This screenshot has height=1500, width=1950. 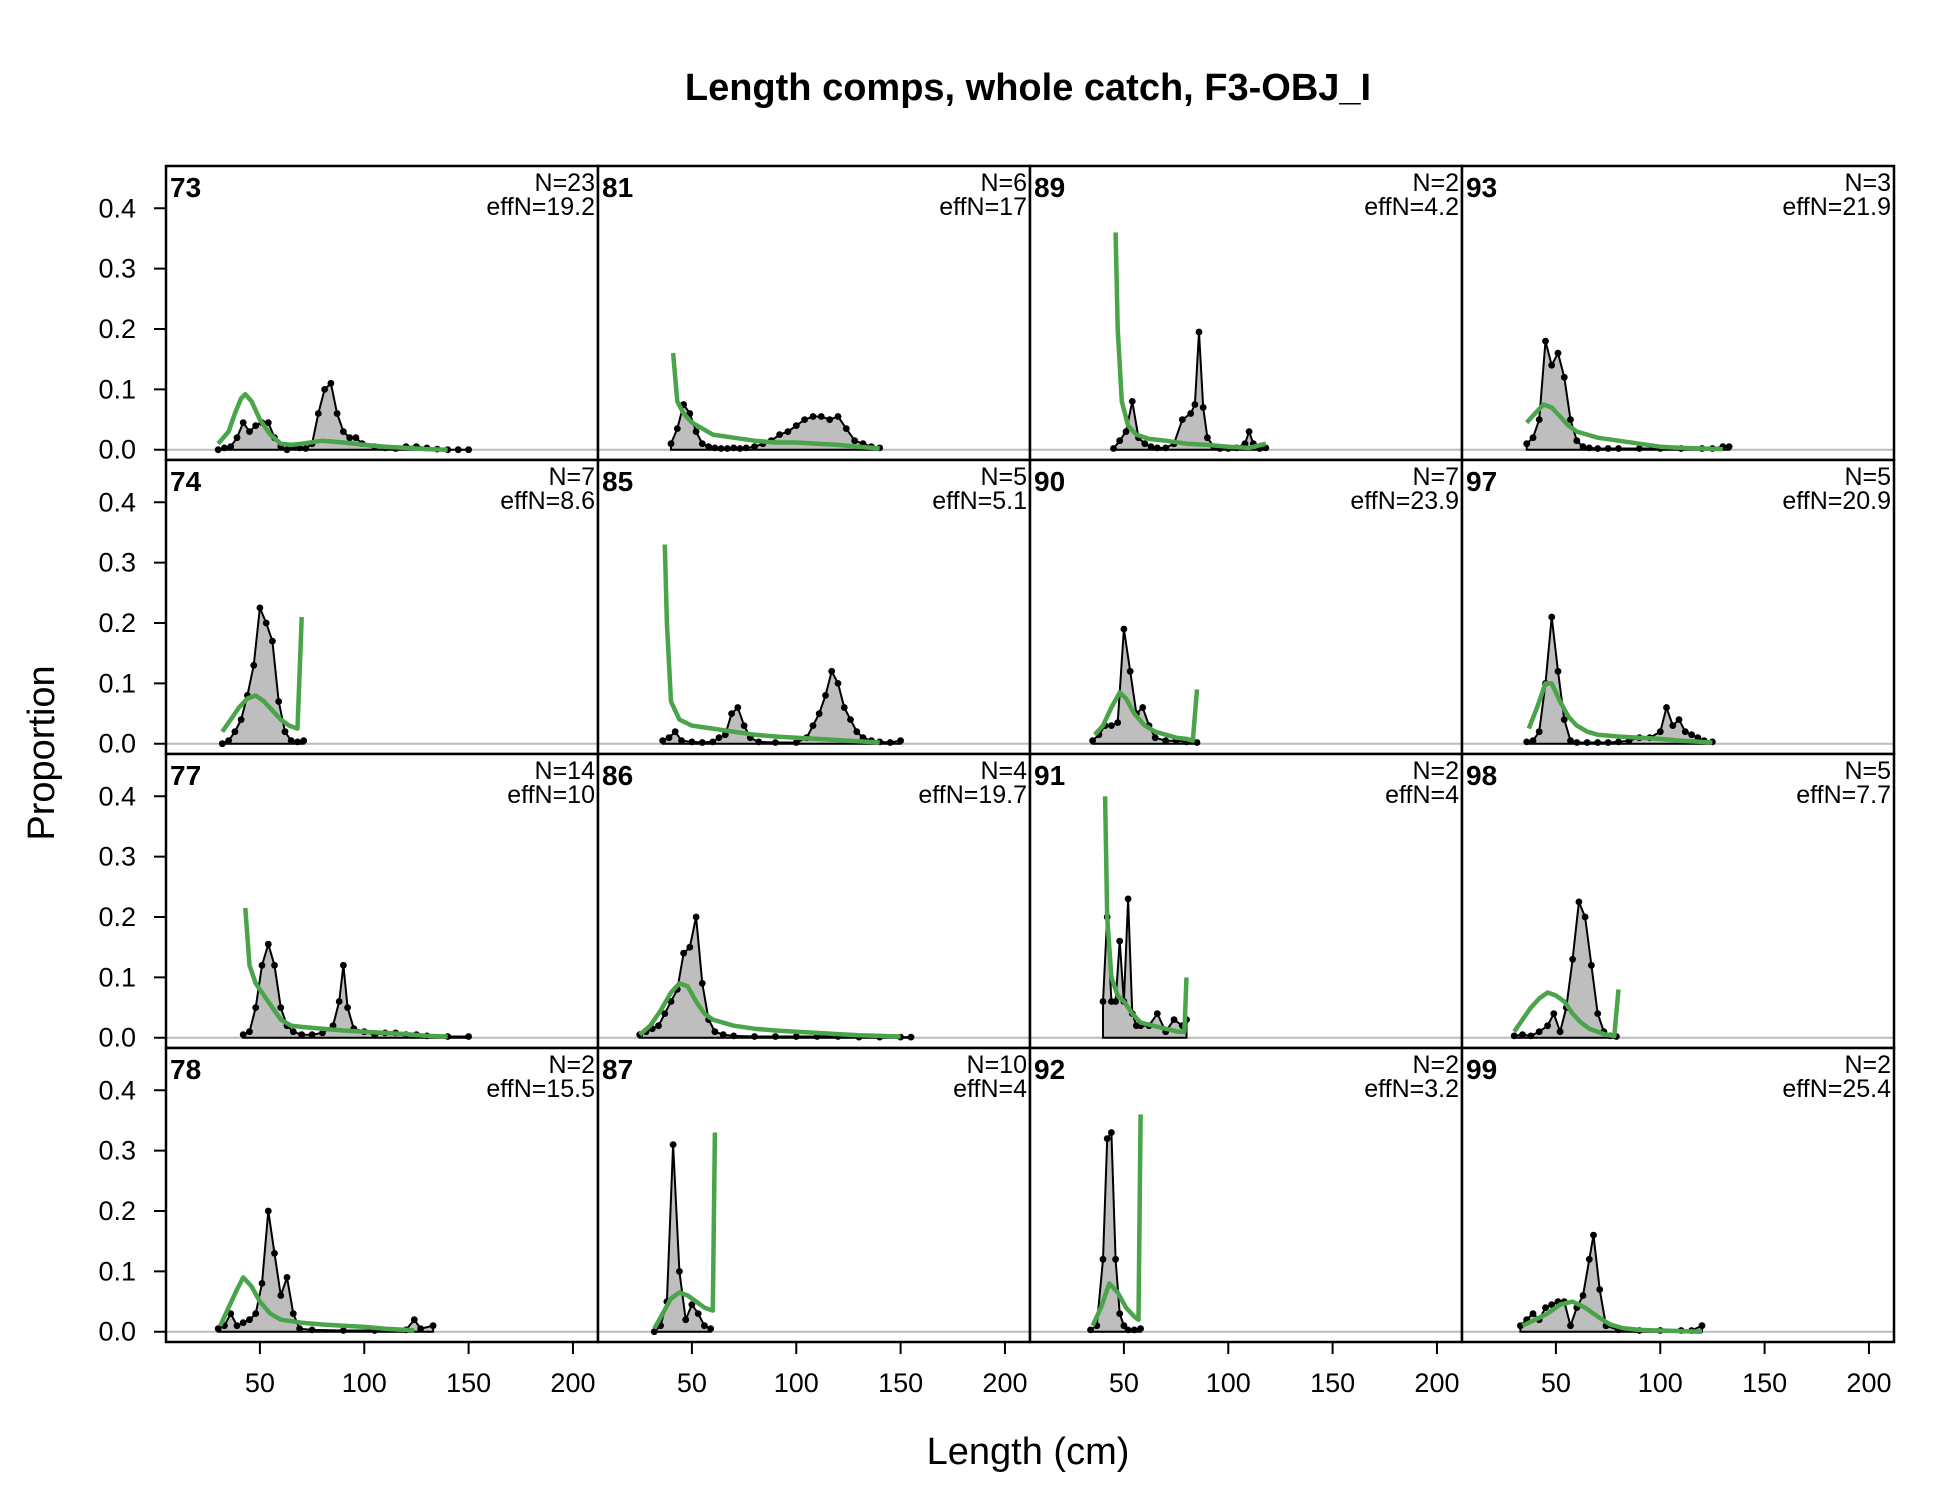 I want to click on panel-id-label: 92, so click(x=1049, y=1069).